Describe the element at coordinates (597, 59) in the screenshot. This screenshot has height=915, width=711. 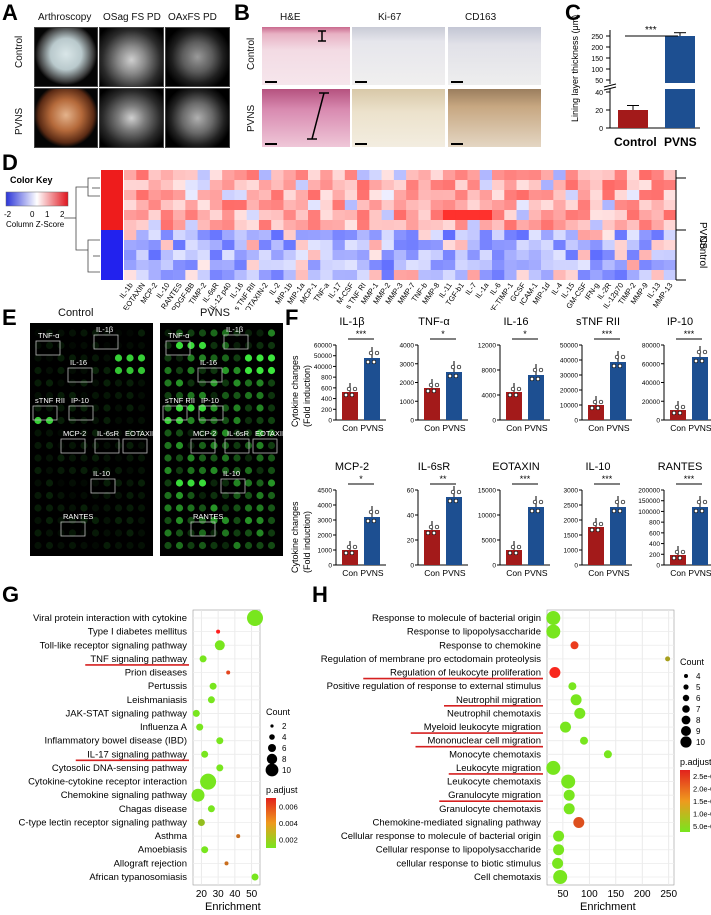
I see `c-ytick-high-label-2: 150` at that location.